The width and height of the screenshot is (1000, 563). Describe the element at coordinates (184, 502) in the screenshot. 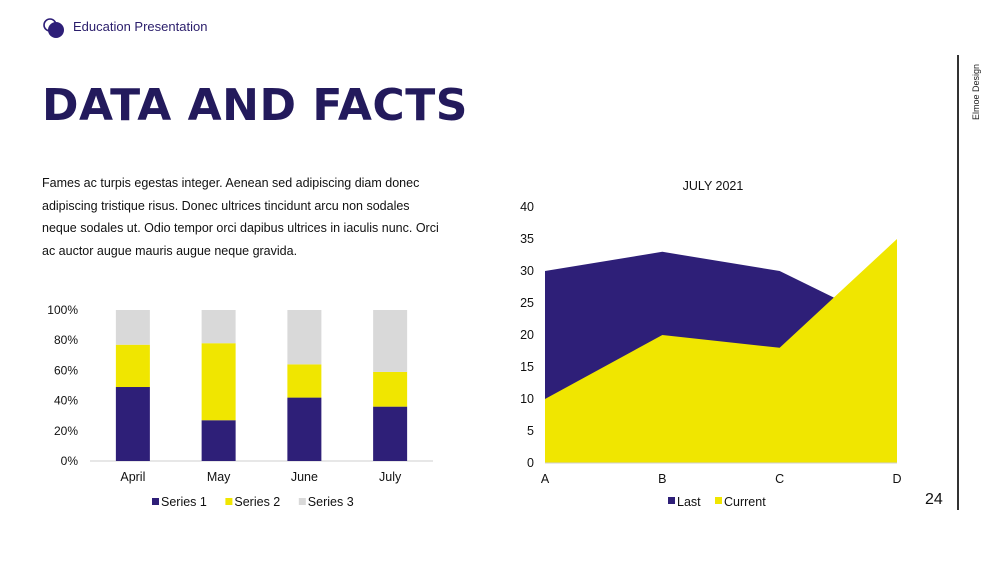

I see `legend-label: Series 1` at that location.